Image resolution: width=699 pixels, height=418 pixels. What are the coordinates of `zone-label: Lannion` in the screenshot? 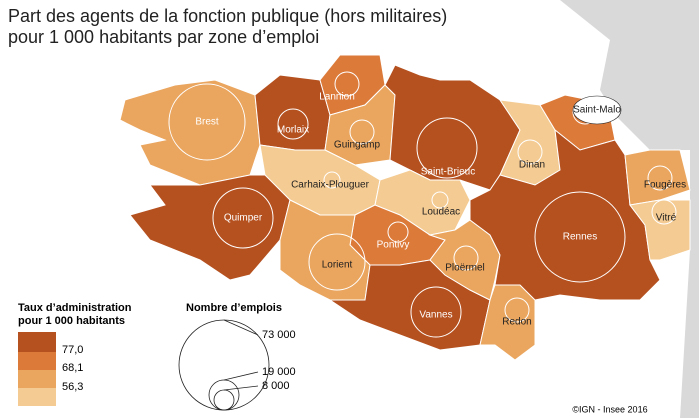 It's located at (337, 97).